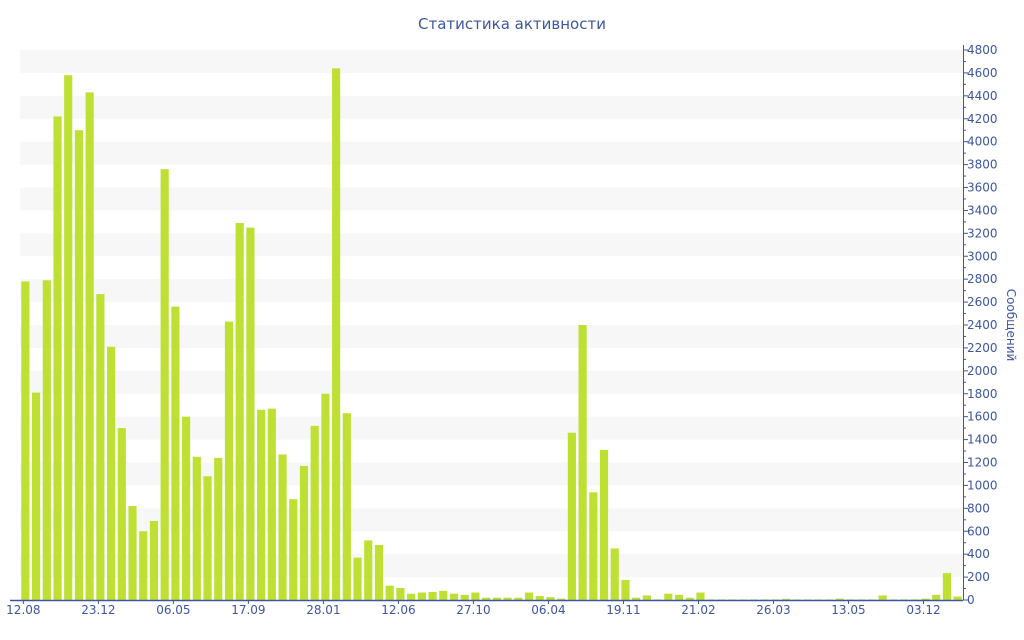  What do you see at coordinates (982, 73) in the screenshot?
I see `y-tick-label: 4600` at bounding box center [982, 73].